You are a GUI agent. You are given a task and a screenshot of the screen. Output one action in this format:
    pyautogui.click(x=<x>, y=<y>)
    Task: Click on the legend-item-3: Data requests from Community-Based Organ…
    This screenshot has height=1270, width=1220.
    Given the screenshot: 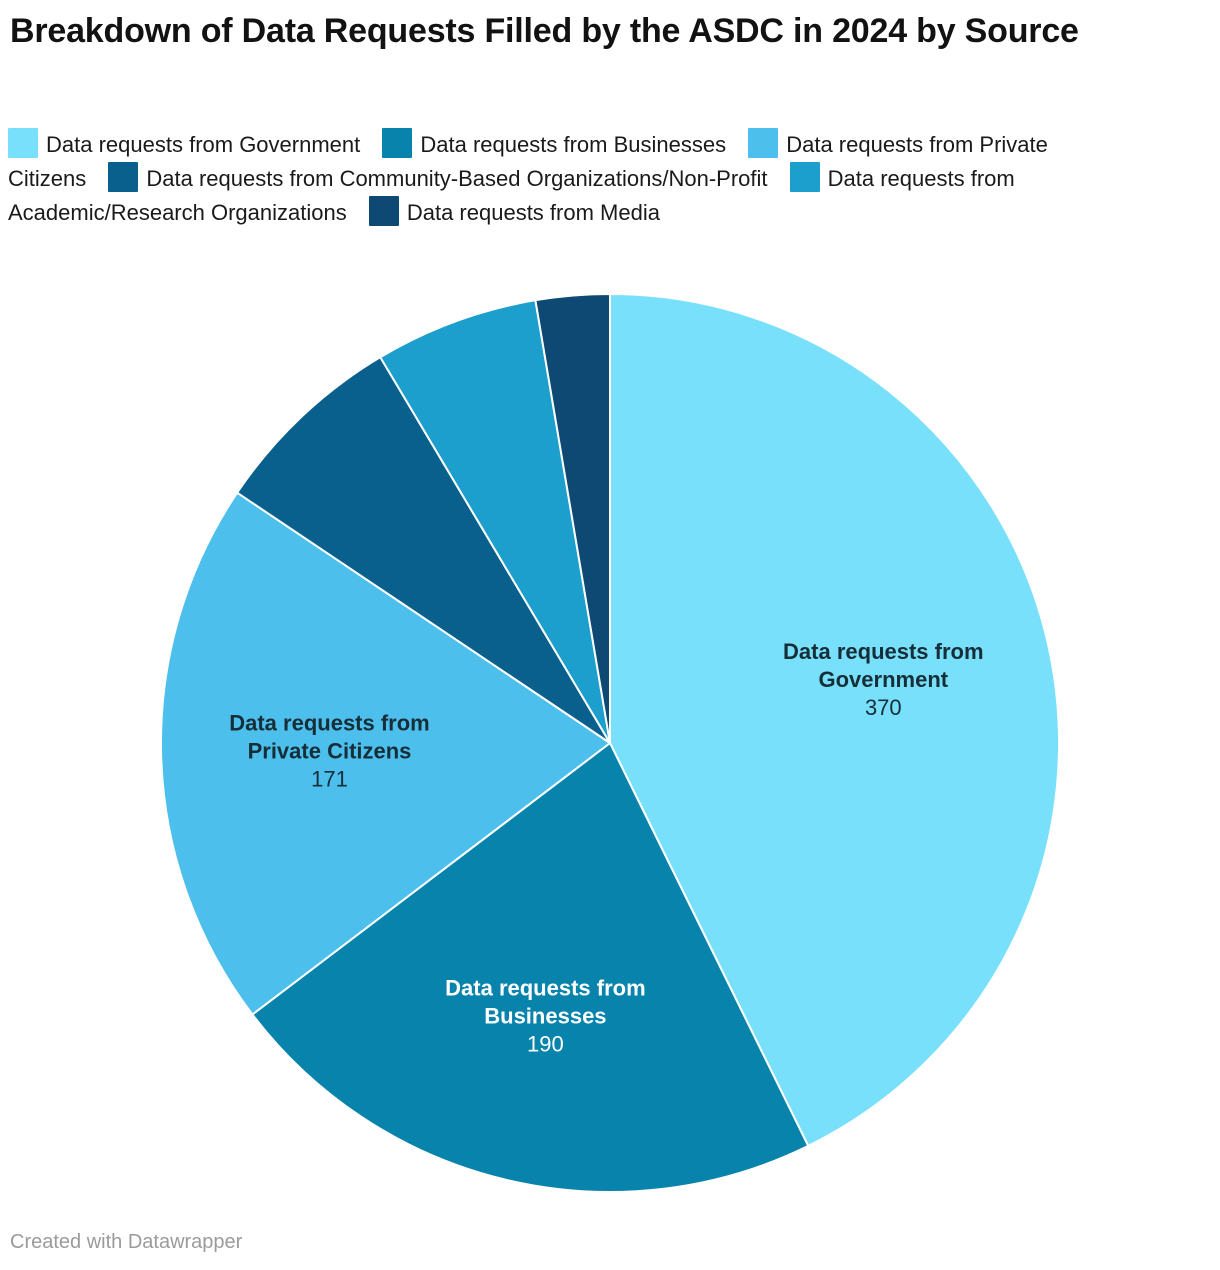 What is the action you would take?
    pyautogui.click(x=438, y=177)
    